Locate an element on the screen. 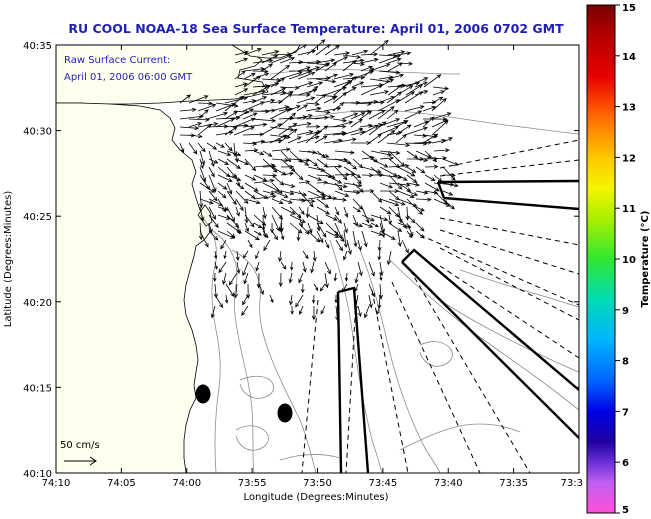 The height and width of the screenshot is (519, 651). x-tick-label: 73:45 is located at coordinates (382, 483).